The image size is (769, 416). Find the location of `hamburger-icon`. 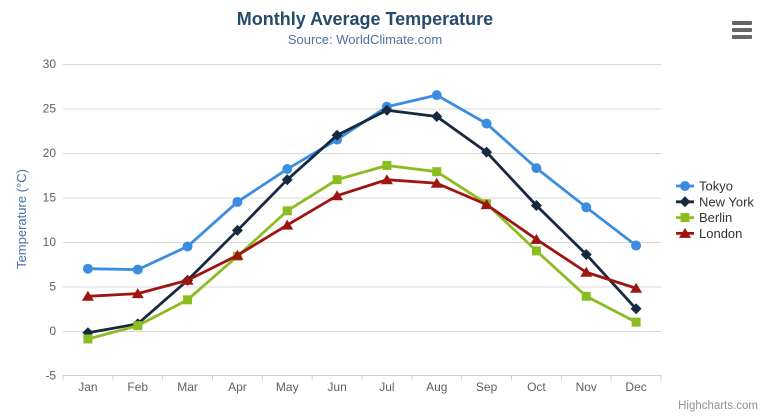

hamburger-icon is located at coordinates (742, 30).